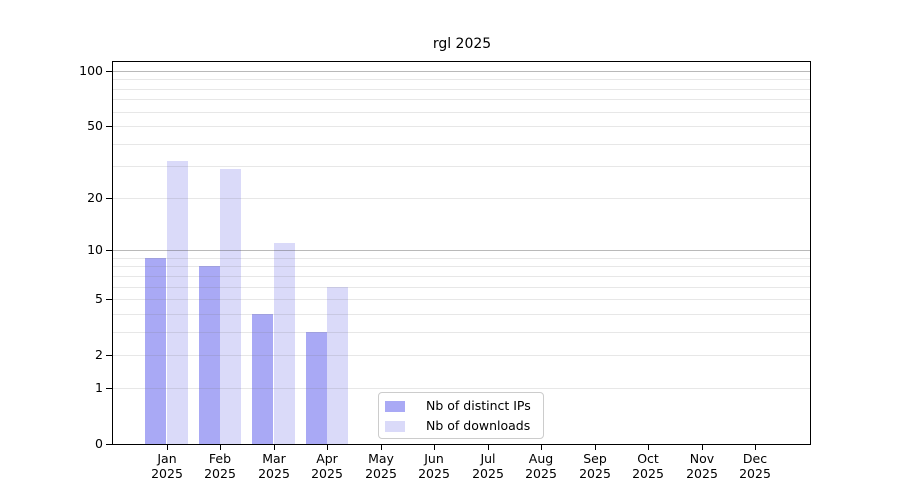 This screenshot has height=500, width=900. Describe the element at coordinates (155, 351) in the screenshot. I see `bar-distinct-ips-jan` at that location.